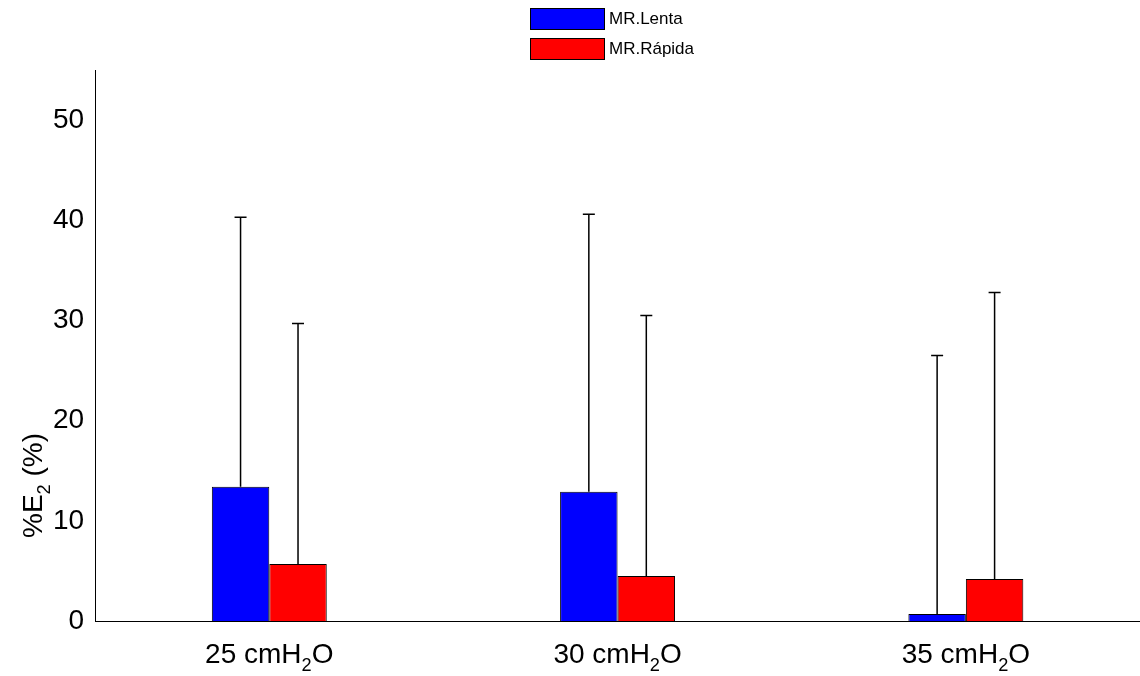 This screenshot has height=676, width=1140. Describe the element at coordinates (36, 485) in the screenshot. I see `y-axis-title: %E2 (%)` at that location.